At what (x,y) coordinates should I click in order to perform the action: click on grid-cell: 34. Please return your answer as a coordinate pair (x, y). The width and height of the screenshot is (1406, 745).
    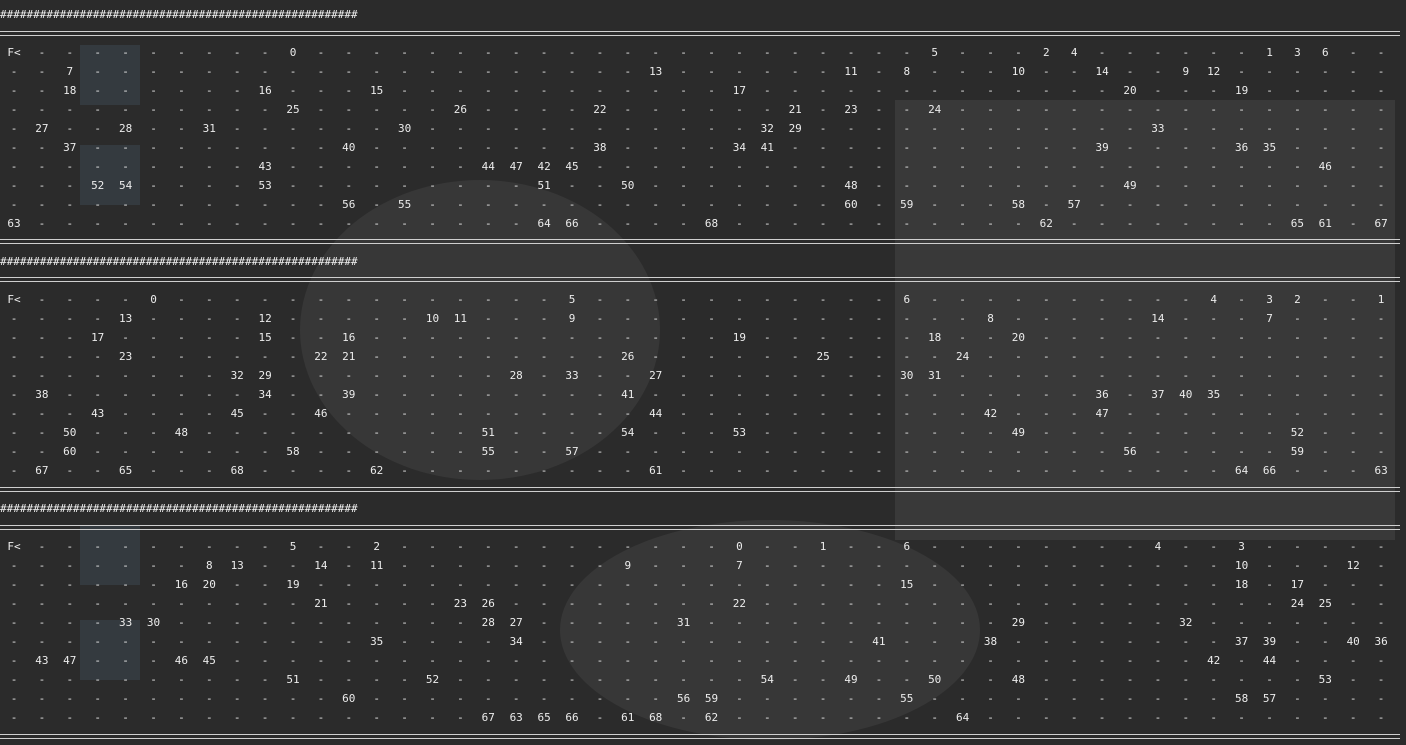
    Looking at the image, I should click on (516, 641).